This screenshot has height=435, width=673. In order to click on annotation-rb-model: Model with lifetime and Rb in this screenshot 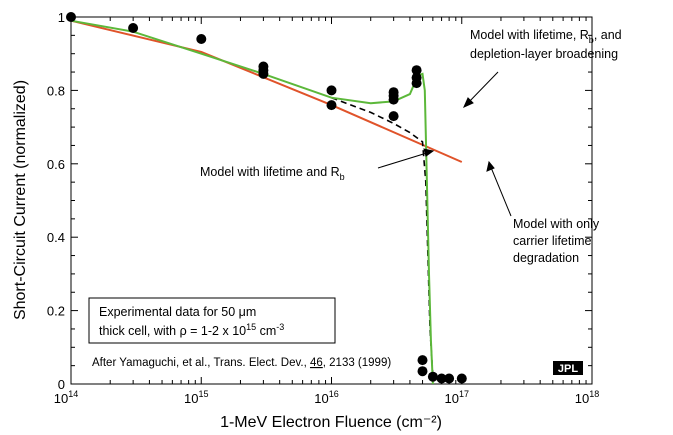, I will do `click(272, 173)`.